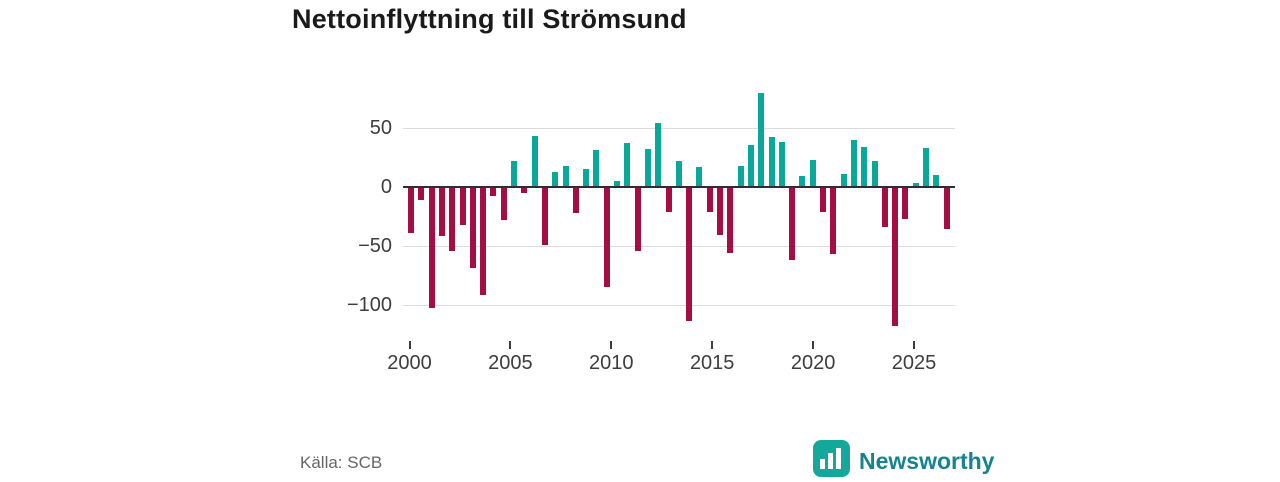 The width and height of the screenshot is (1280, 482). I want to click on page-title: Nettoinflyttning till Strömsund, so click(489, 19).